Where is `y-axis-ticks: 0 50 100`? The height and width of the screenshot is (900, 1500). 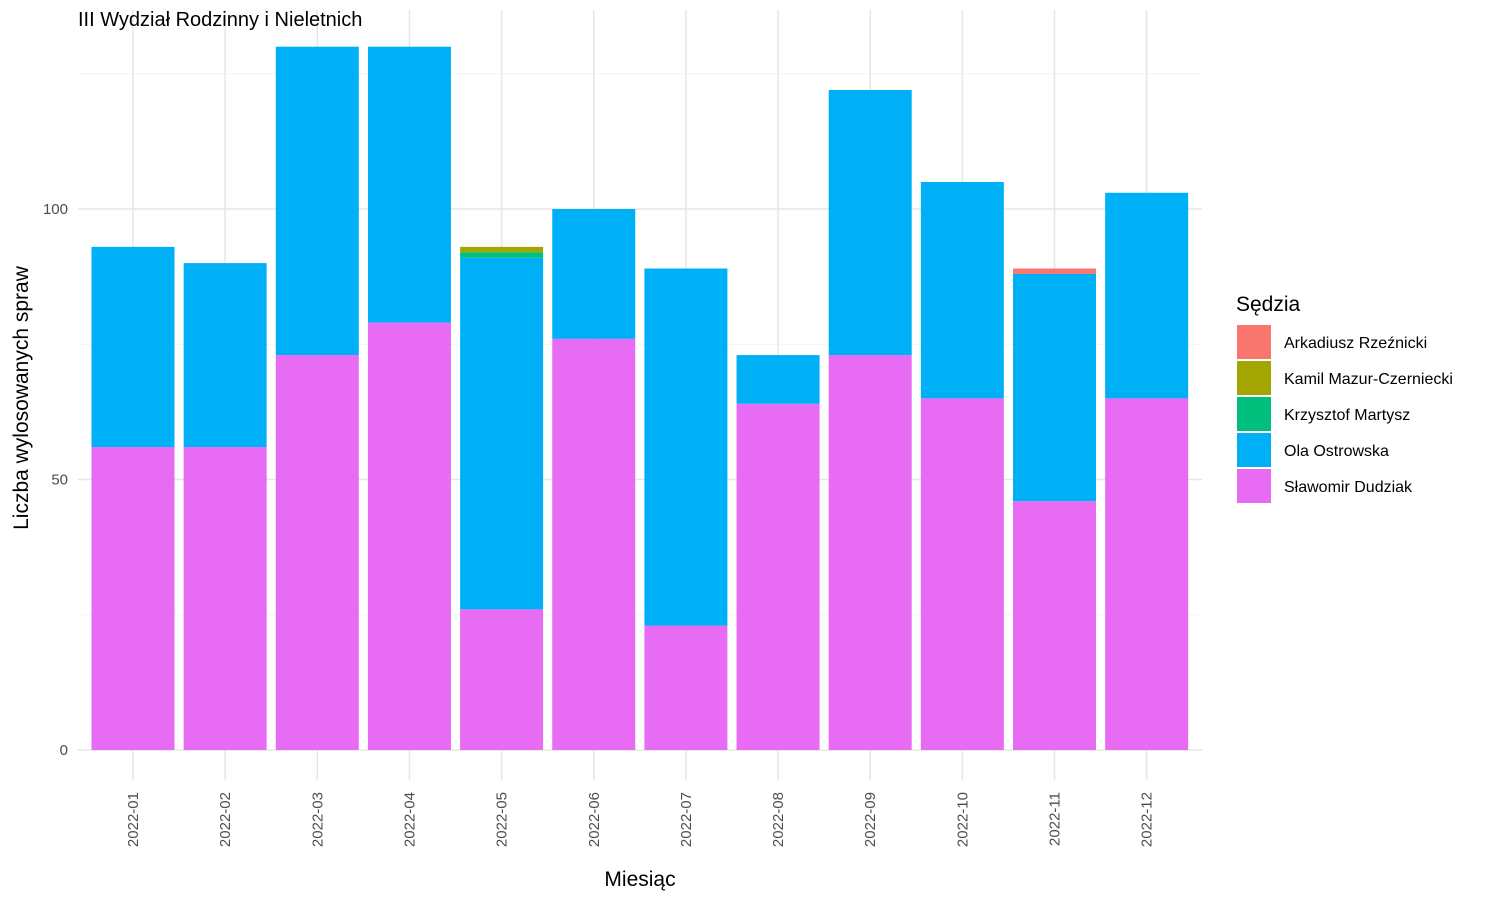
y-axis-ticks: 0 50 100 is located at coordinates (55, 480).